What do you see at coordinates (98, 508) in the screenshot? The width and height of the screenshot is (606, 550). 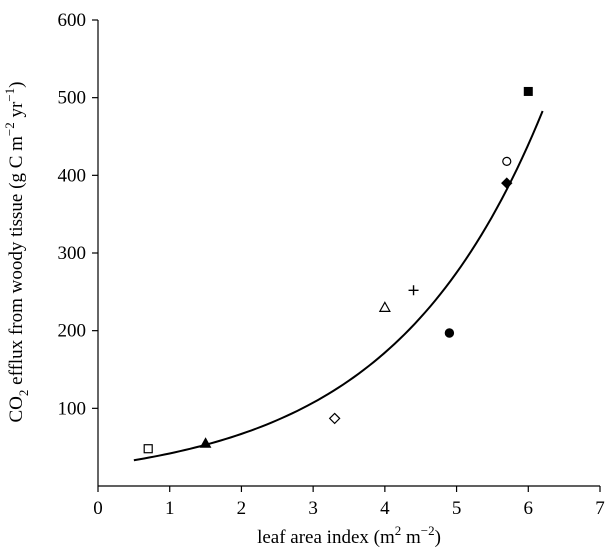 I see `x-tick-label: 0` at bounding box center [98, 508].